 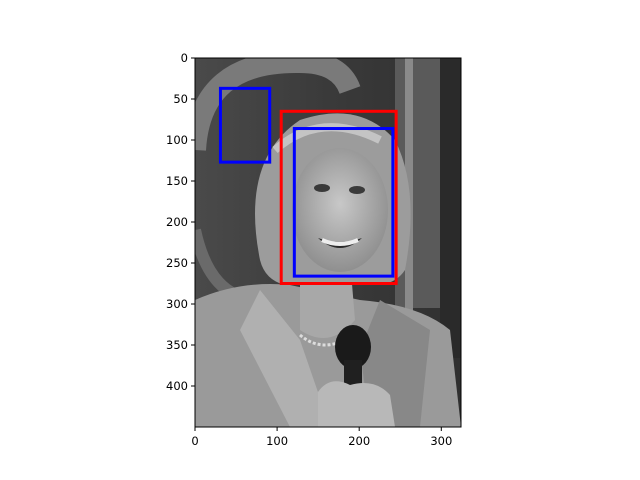 What do you see at coordinates (177, 140) in the screenshot?
I see `y-tick-label: 100` at bounding box center [177, 140].